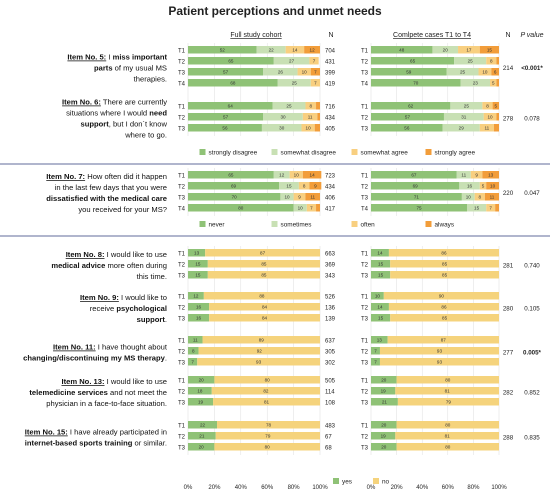 This screenshot has width=550, height=494. What do you see at coordinates (409, 72) in the screenshot?
I see `complete-data-label: 59` at bounding box center [409, 72].